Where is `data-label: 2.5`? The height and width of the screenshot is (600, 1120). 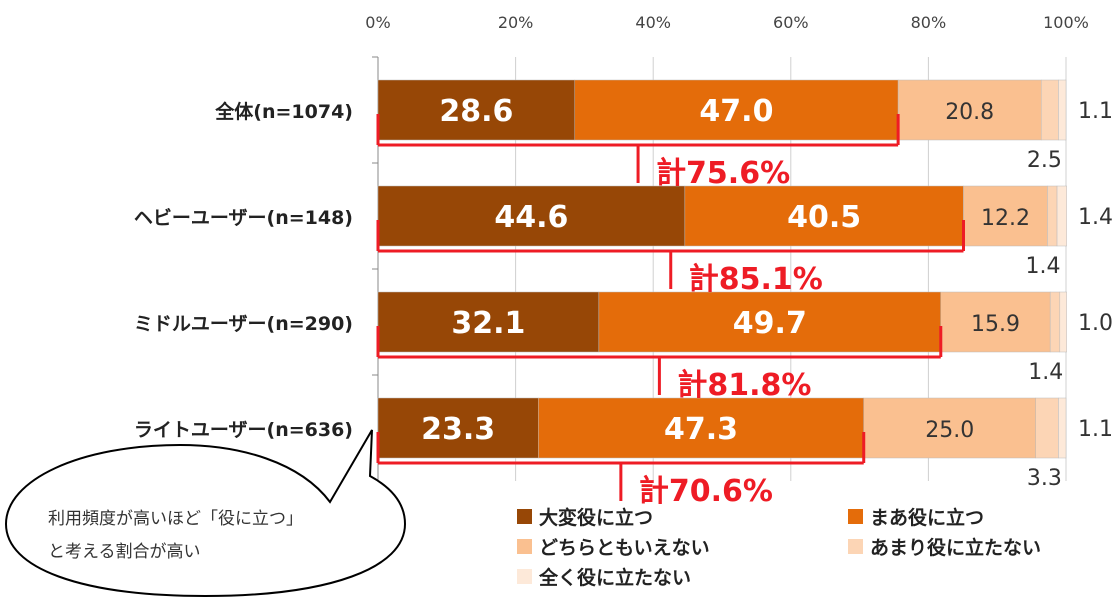 data-label: 2.5 is located at coordinates (1044, 160).